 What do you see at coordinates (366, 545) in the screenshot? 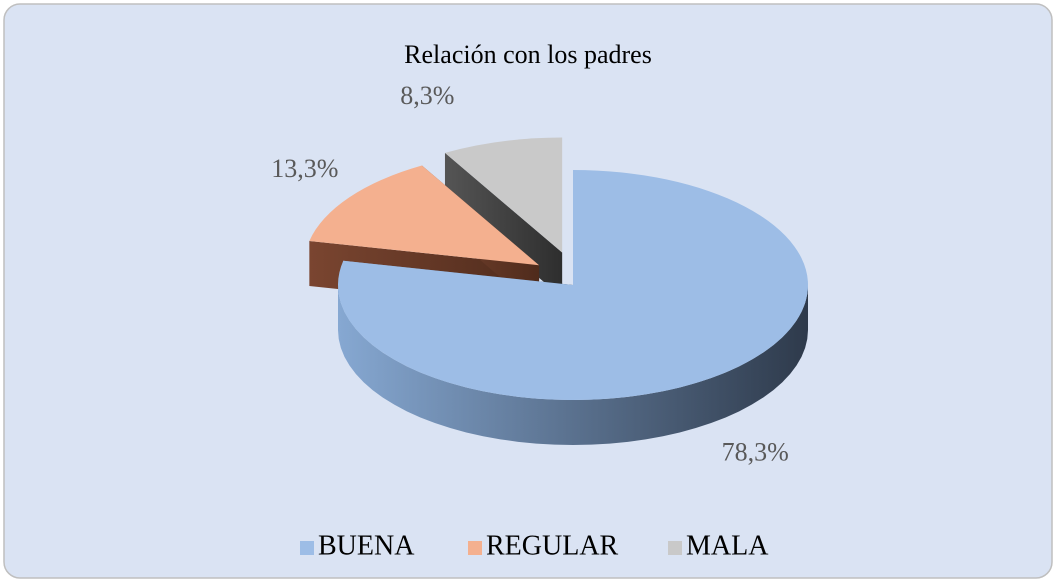
I see `legend-label: BUENA` at bounding box center [366, 545].